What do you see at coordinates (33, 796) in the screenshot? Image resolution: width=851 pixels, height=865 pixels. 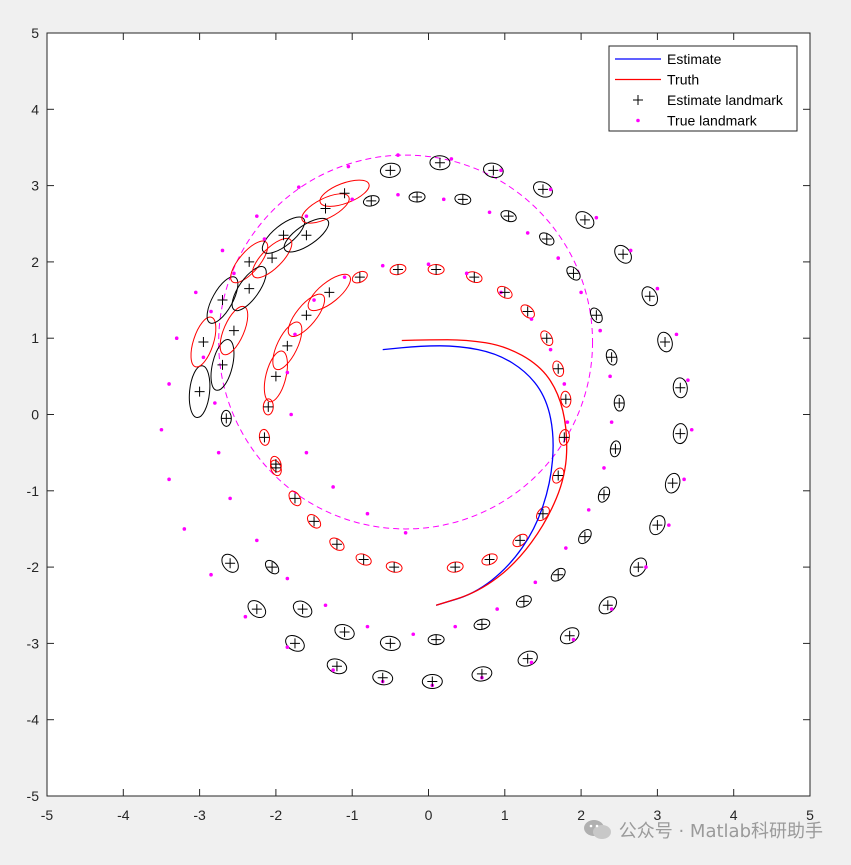 I see `y-tick-label: -5` at bounding box center [33, 796].